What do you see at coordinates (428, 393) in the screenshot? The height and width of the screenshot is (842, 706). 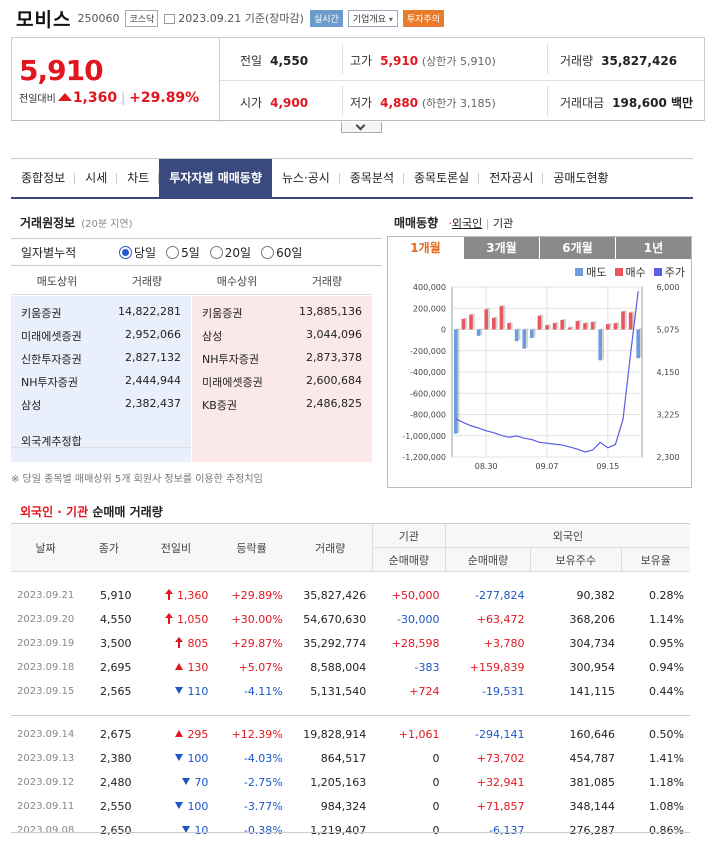 I see `y-left-tick-label: -600,000` at bounding box center [428, 393].